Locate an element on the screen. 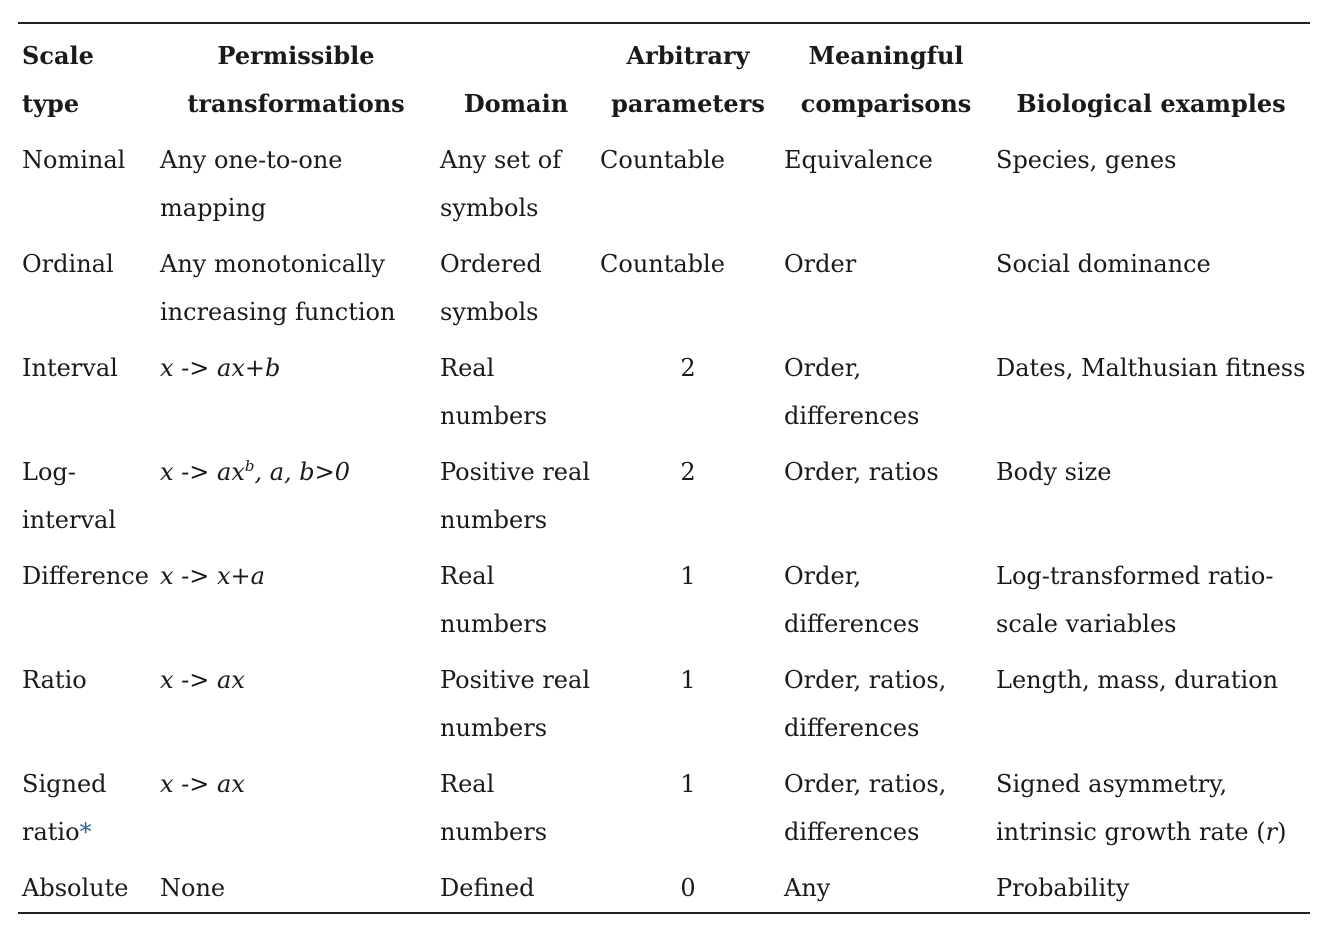  examples-tail: ) is located at coordinates (1282, 832).